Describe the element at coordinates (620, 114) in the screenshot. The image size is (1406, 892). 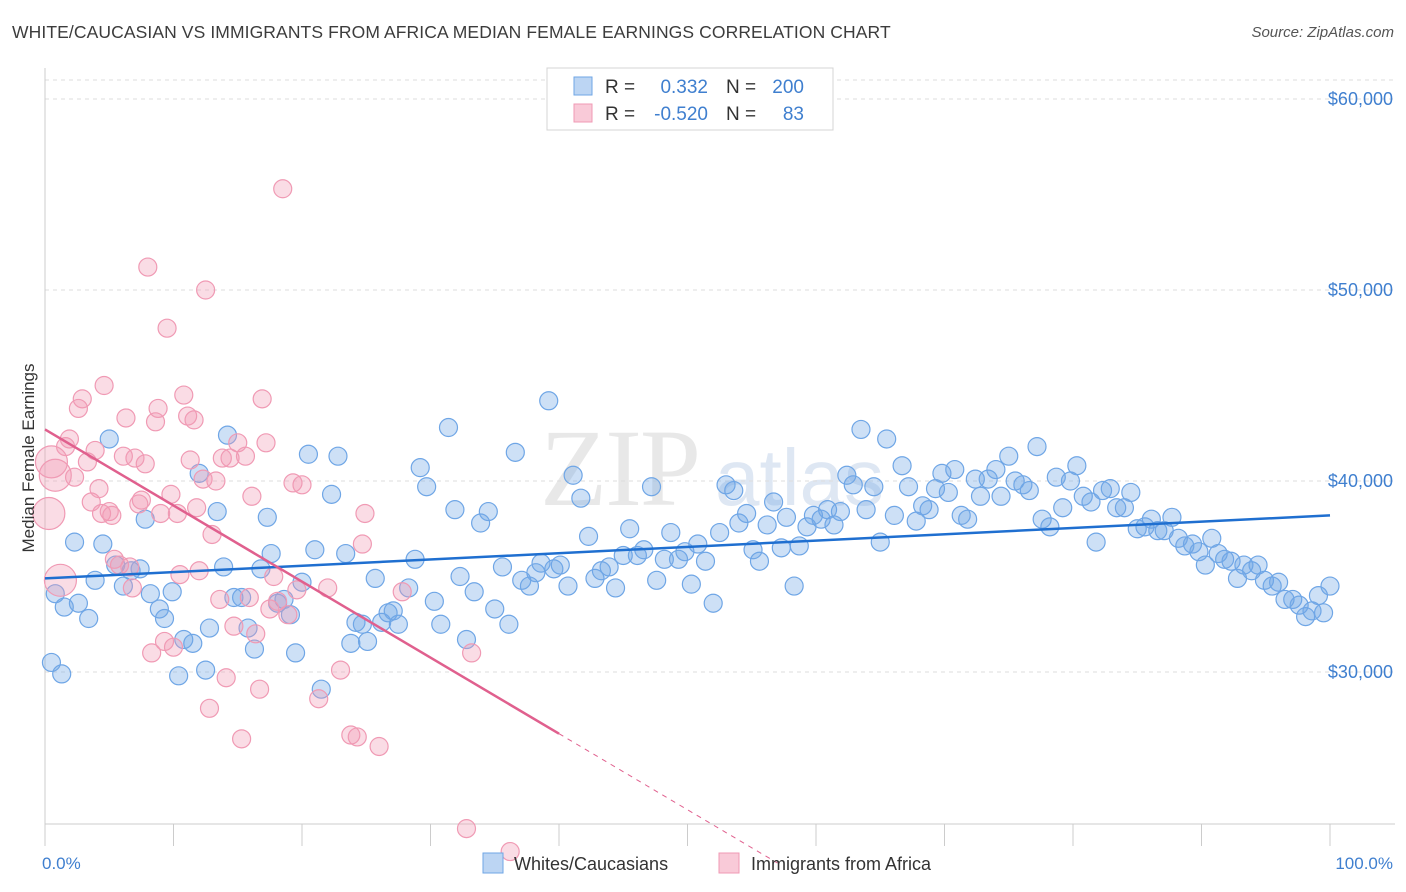
I see `legend-r-label-2: R =` at that location.